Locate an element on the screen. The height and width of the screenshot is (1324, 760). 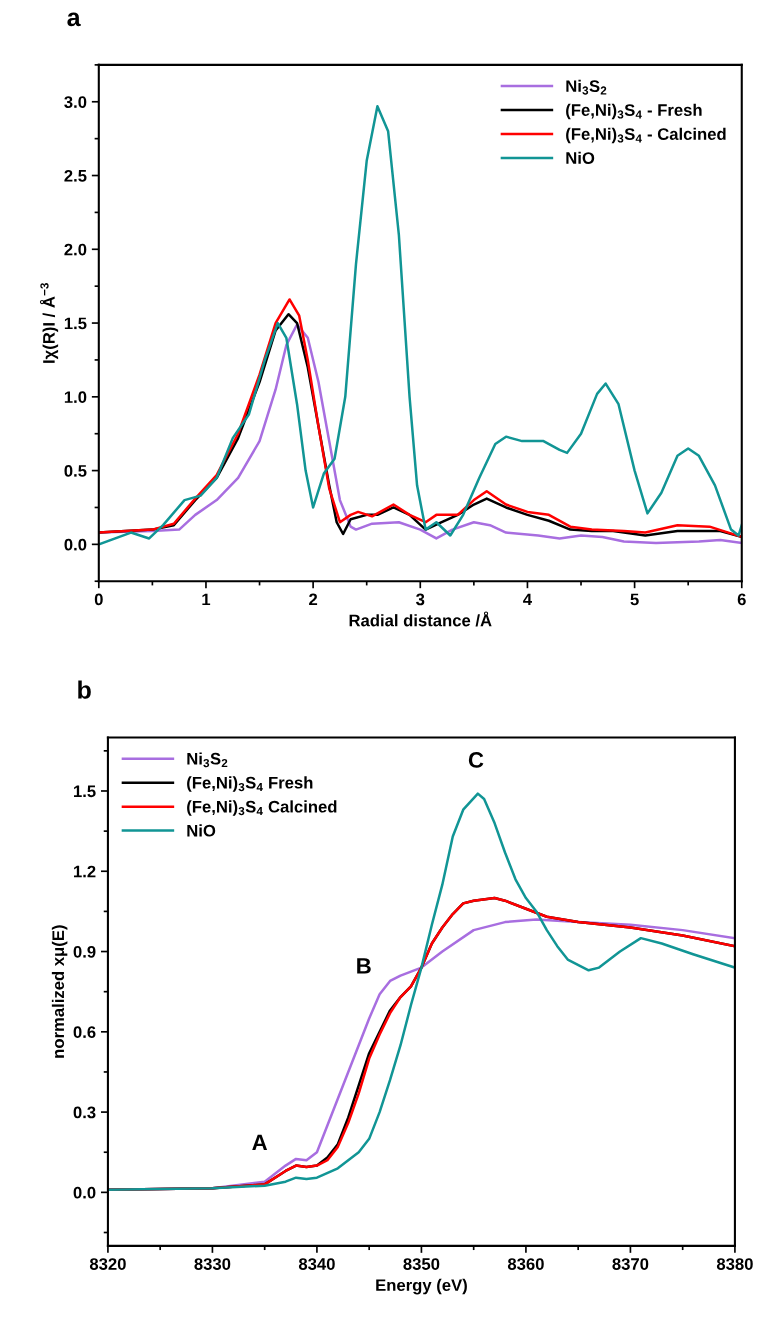
y-tick-label: 1.2 is located at coordinates (85, 871).